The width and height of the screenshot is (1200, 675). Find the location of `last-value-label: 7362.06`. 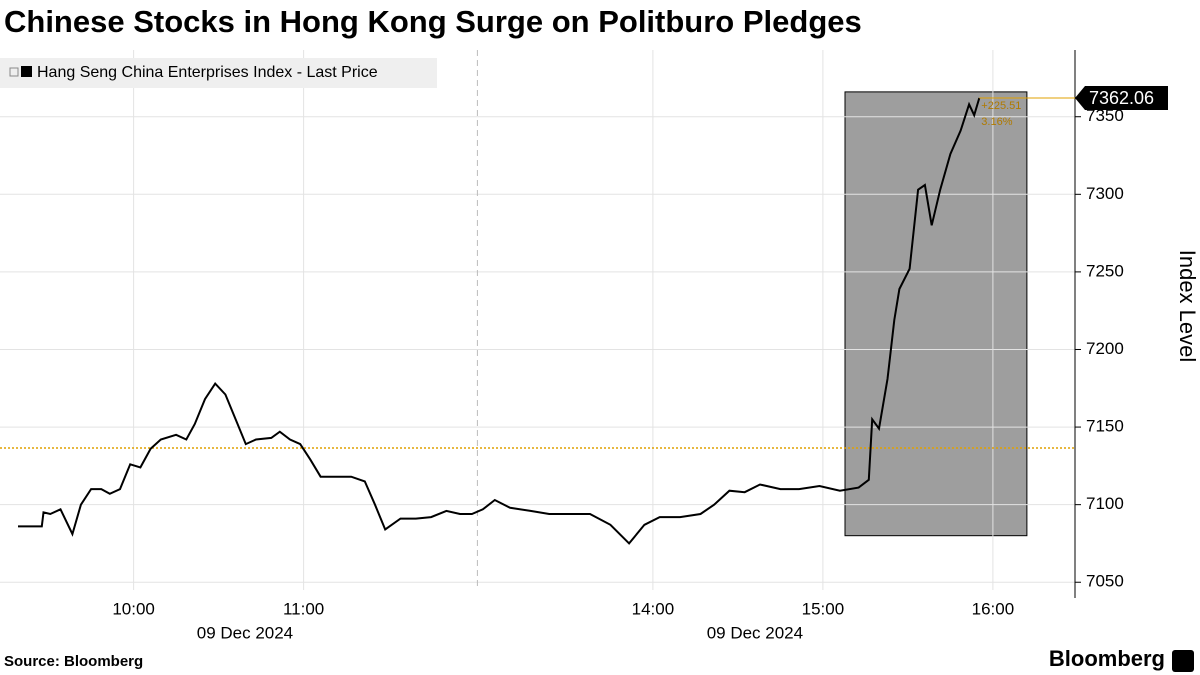

last-value-label: 7362.06 is located at coordinates (1121, 98).